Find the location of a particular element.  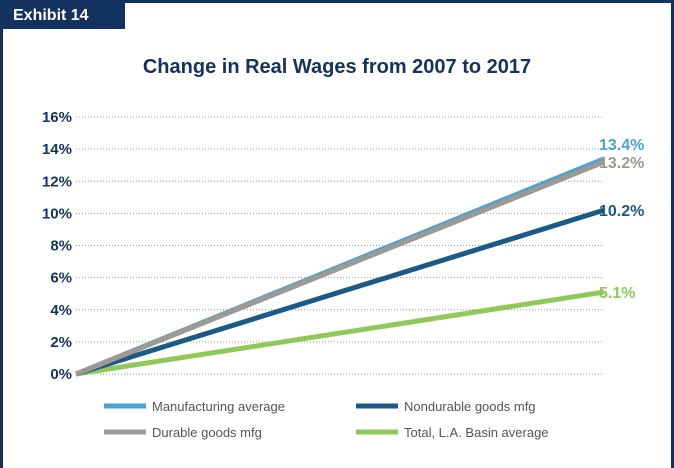

end-value-label: 13.2% is located at coordinates (621, 163).